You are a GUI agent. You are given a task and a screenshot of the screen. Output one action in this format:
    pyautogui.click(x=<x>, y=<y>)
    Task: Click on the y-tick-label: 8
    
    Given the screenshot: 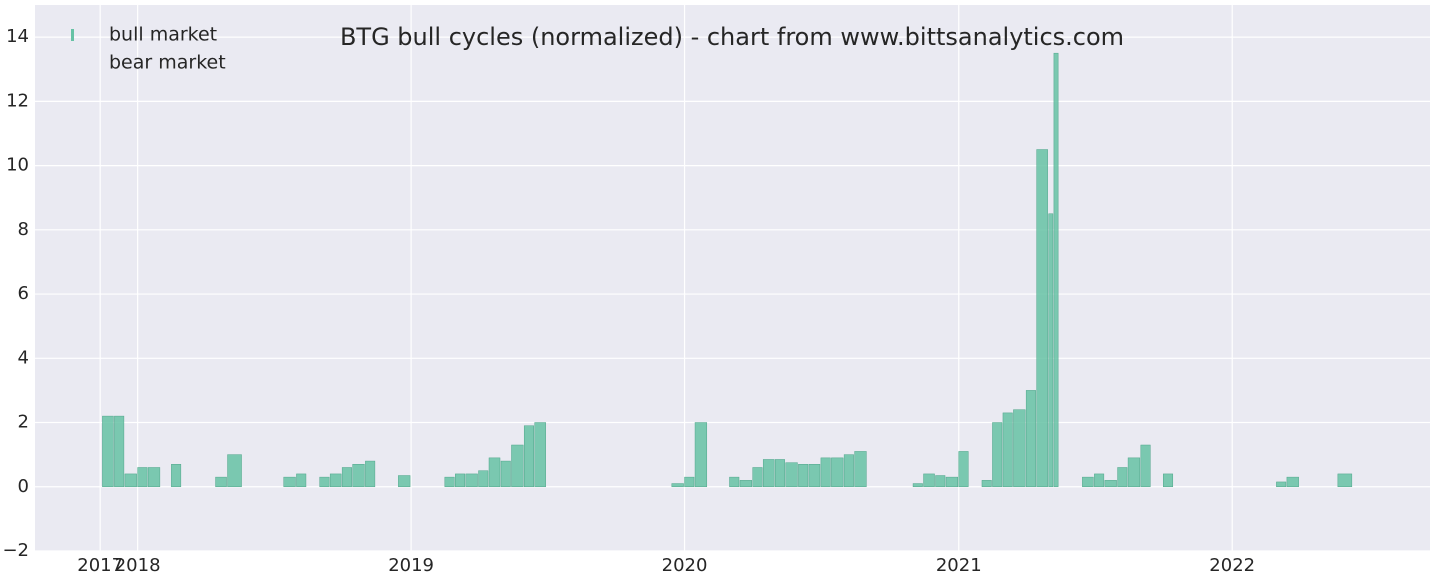 What is the action you would take?
    pyautogui.click(x=23, y=229)
    